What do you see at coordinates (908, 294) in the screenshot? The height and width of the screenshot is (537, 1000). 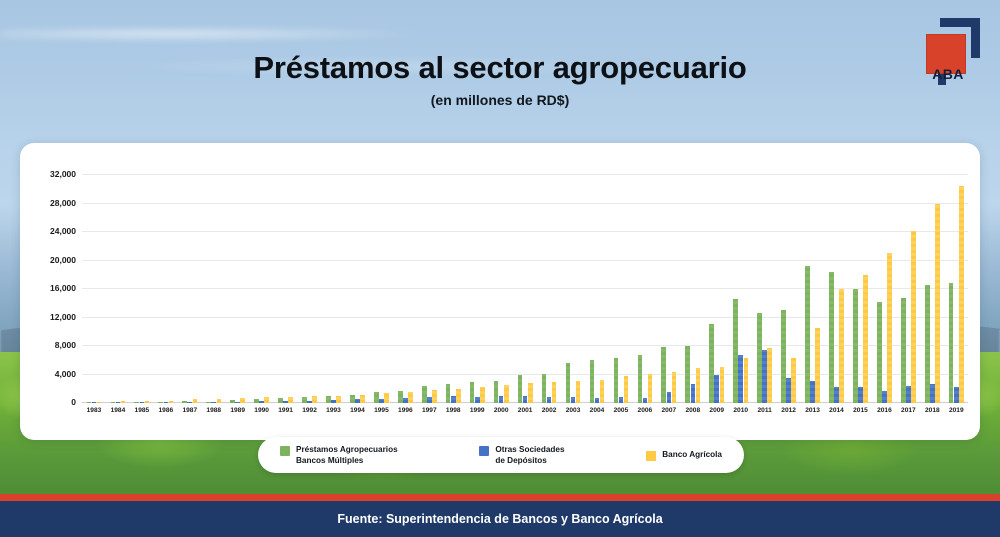 I see `bar-group: 2017` at bounding box center [908, 294].